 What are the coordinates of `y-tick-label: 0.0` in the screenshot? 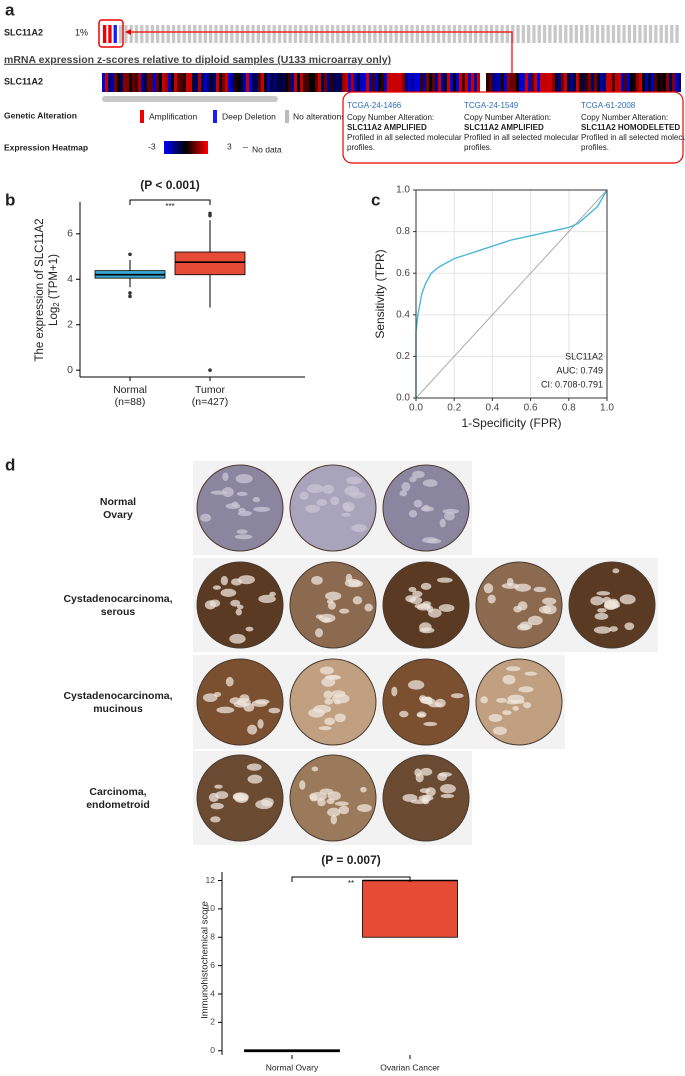 It's located at (403, 398).